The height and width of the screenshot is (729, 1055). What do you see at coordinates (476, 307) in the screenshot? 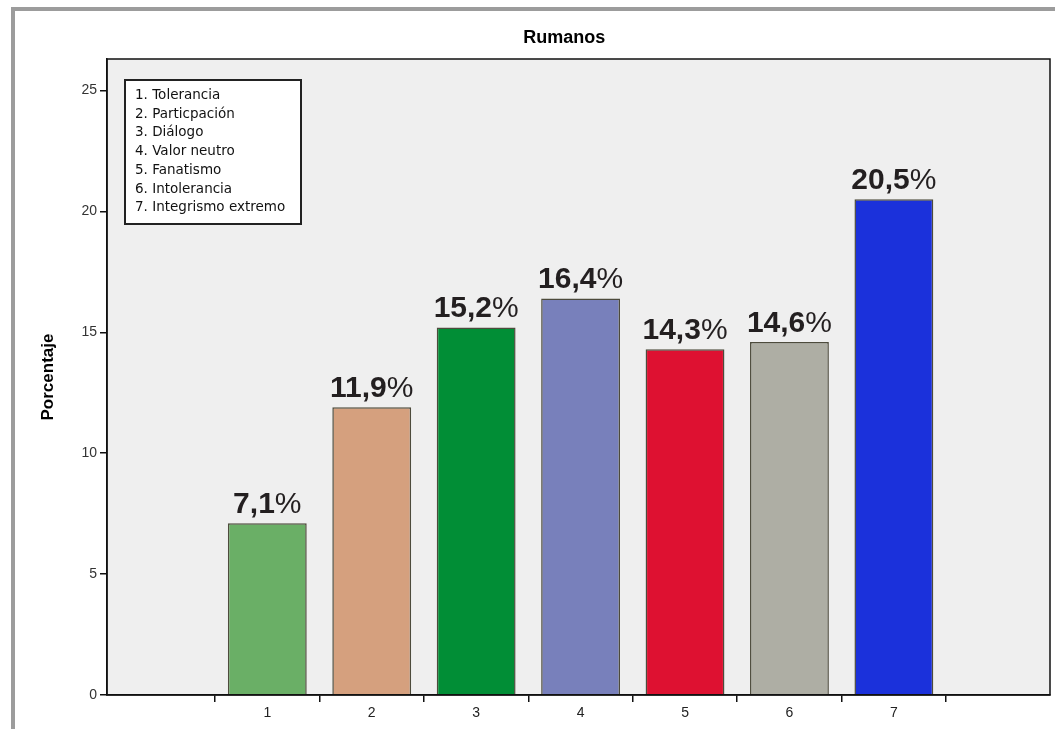
I see `data-label: 15,2%` at bounding box center [476, 307].